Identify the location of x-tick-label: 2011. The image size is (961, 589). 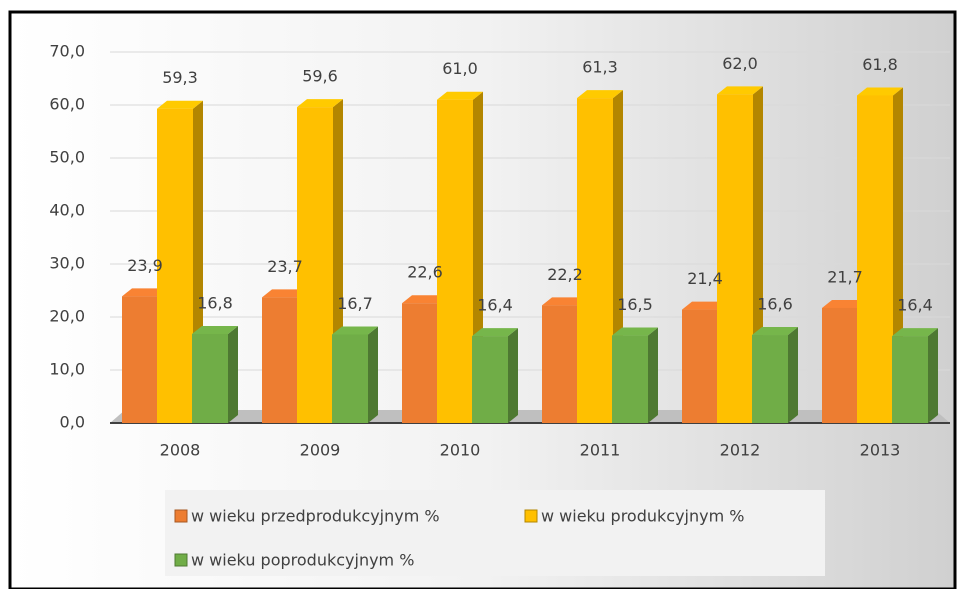
(600, 450).